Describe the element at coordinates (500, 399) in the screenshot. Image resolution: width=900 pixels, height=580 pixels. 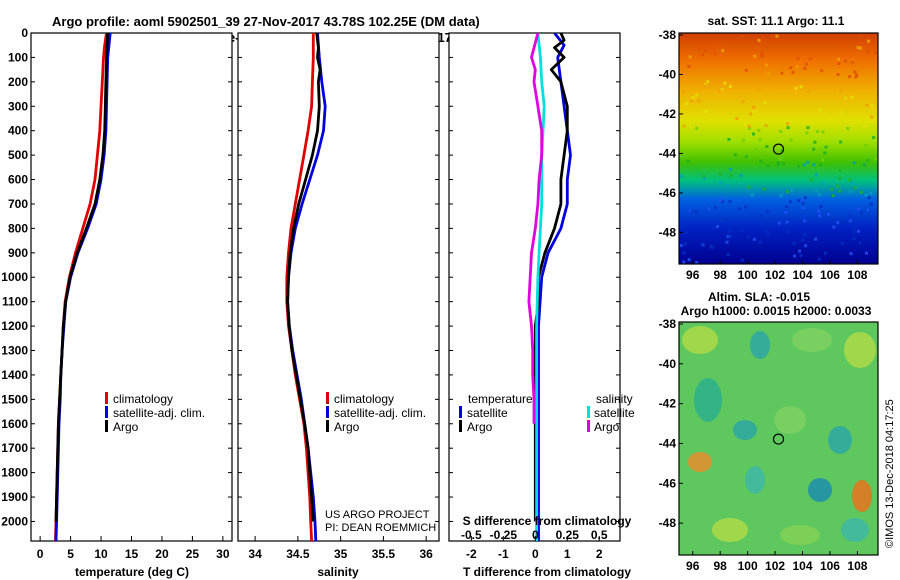
I see `legend-title-temperature: temperature` at that location.